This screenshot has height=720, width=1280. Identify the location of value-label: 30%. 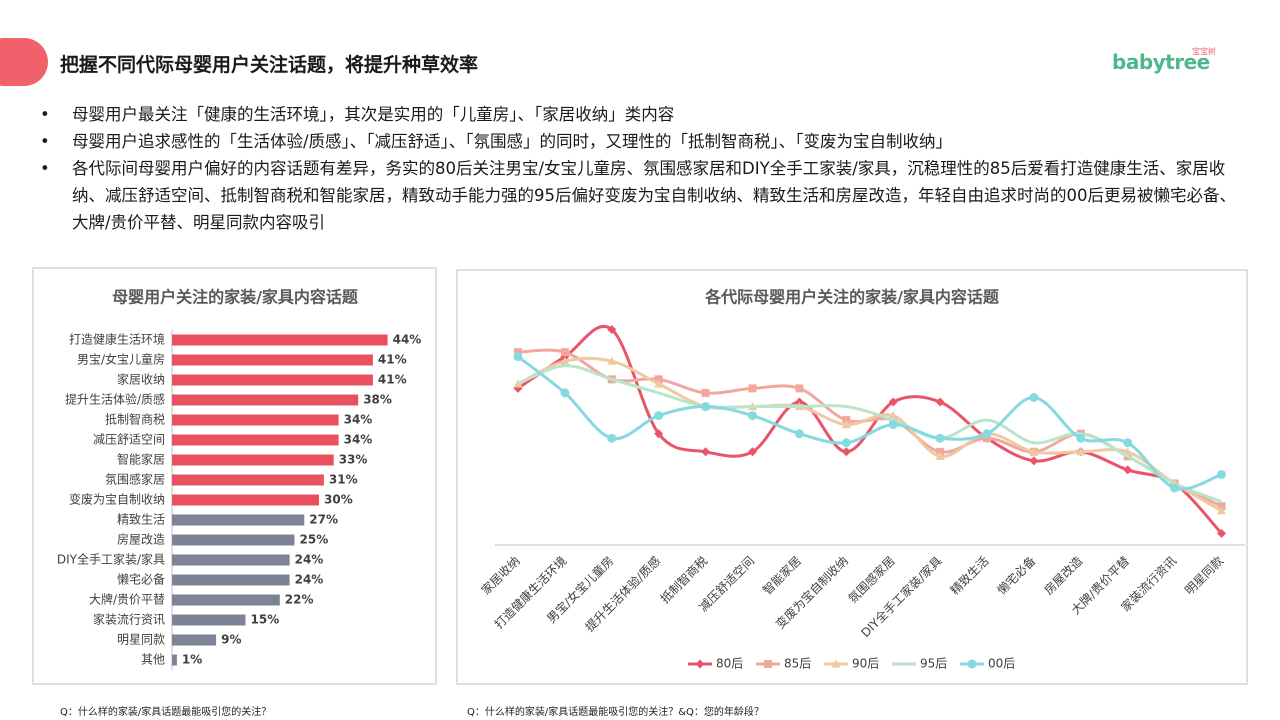
(338, 500).